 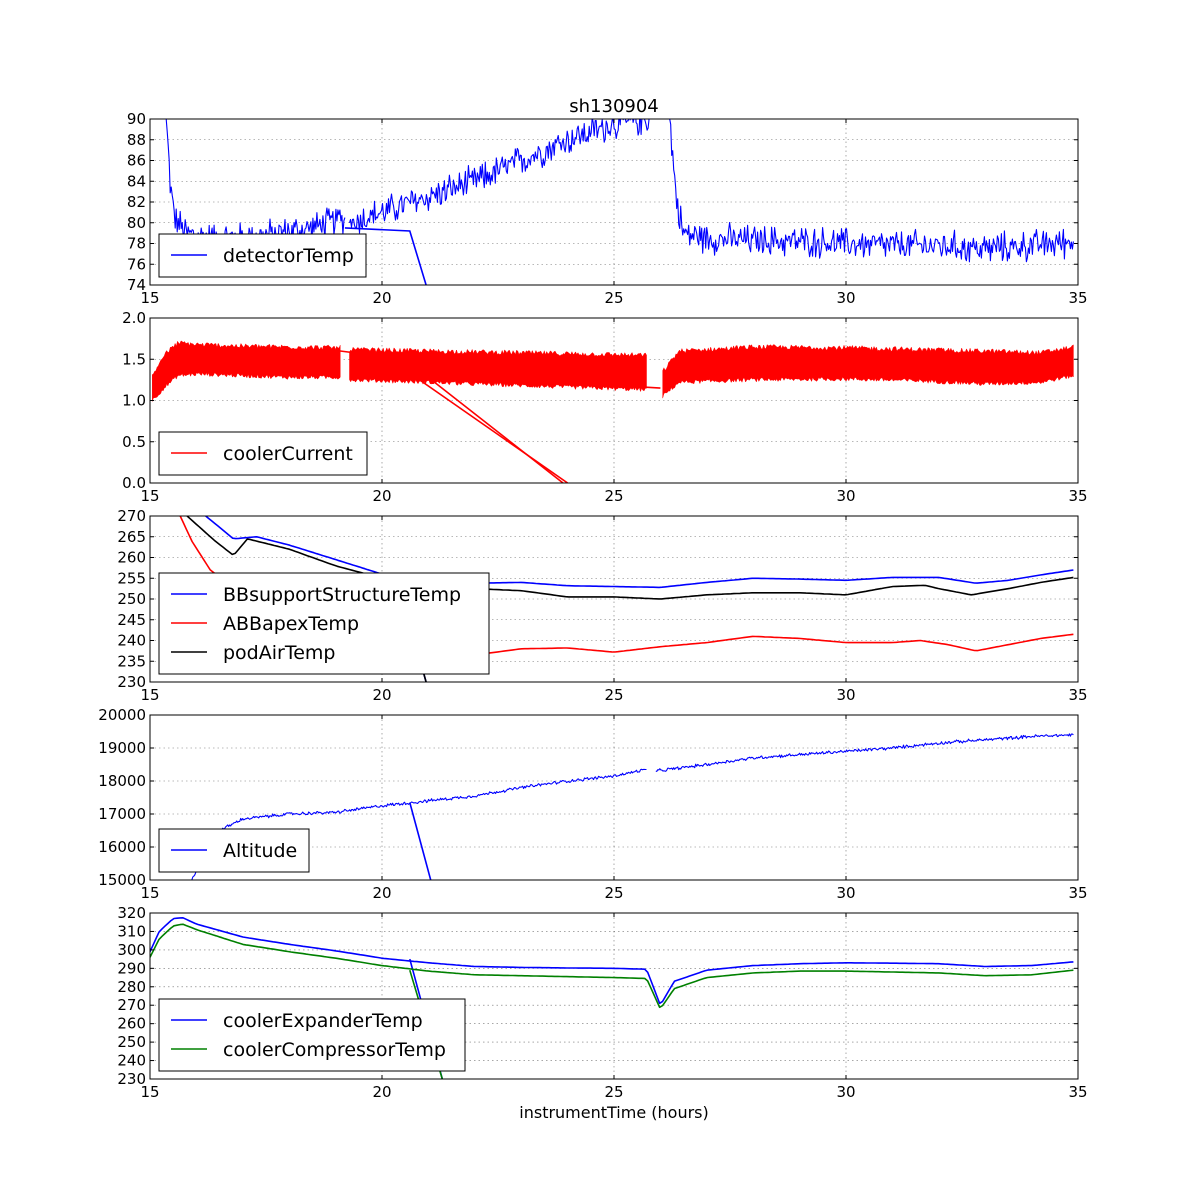 What do you see at coordinates (122, 847) in the screenshot?
I see `y-tick-label: 16000` at bounding box center [122, 847].